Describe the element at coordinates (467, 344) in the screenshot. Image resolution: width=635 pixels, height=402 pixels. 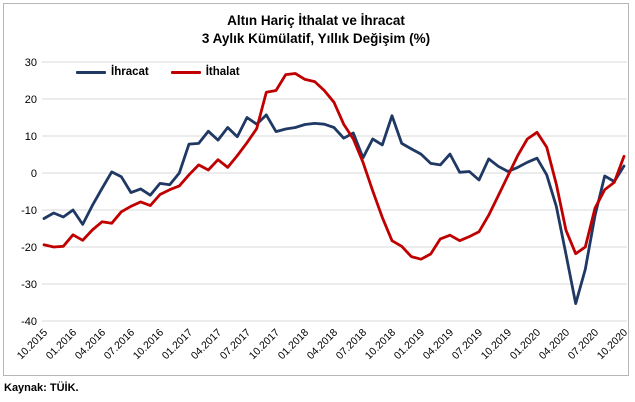
I see `x-tick-label: 07.2019` at that location.